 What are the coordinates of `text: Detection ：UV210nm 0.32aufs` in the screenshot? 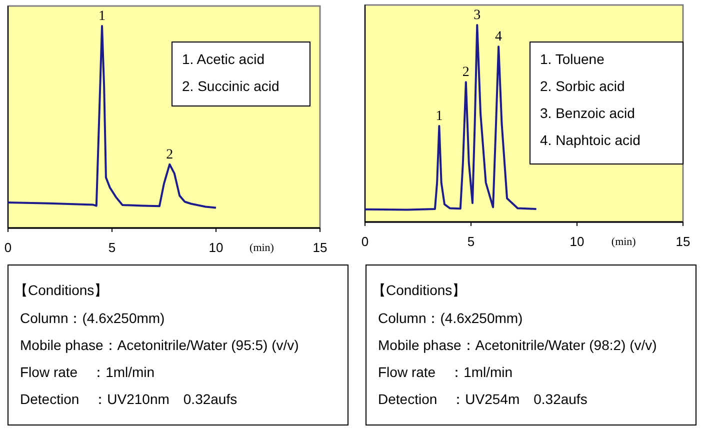 It's located at (129, 399).